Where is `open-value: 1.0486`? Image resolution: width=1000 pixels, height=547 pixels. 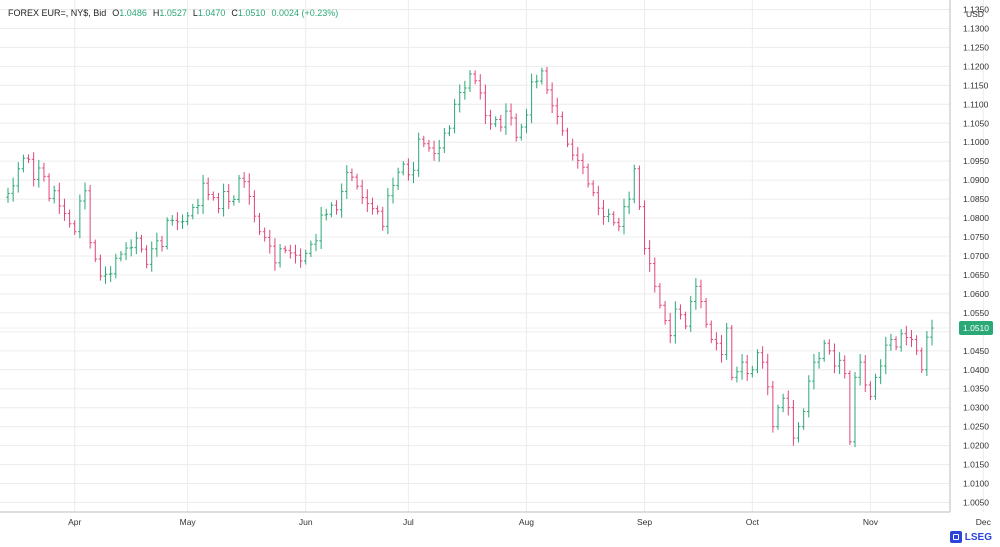
open-value: 1.0486 is located at coordinates (133, 13).